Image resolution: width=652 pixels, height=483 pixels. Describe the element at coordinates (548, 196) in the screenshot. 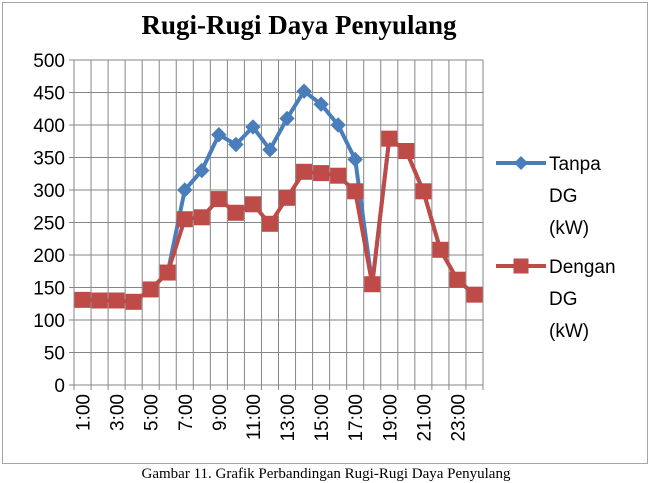

I see `legend-item: Tanpa DG (kW)` at that location.